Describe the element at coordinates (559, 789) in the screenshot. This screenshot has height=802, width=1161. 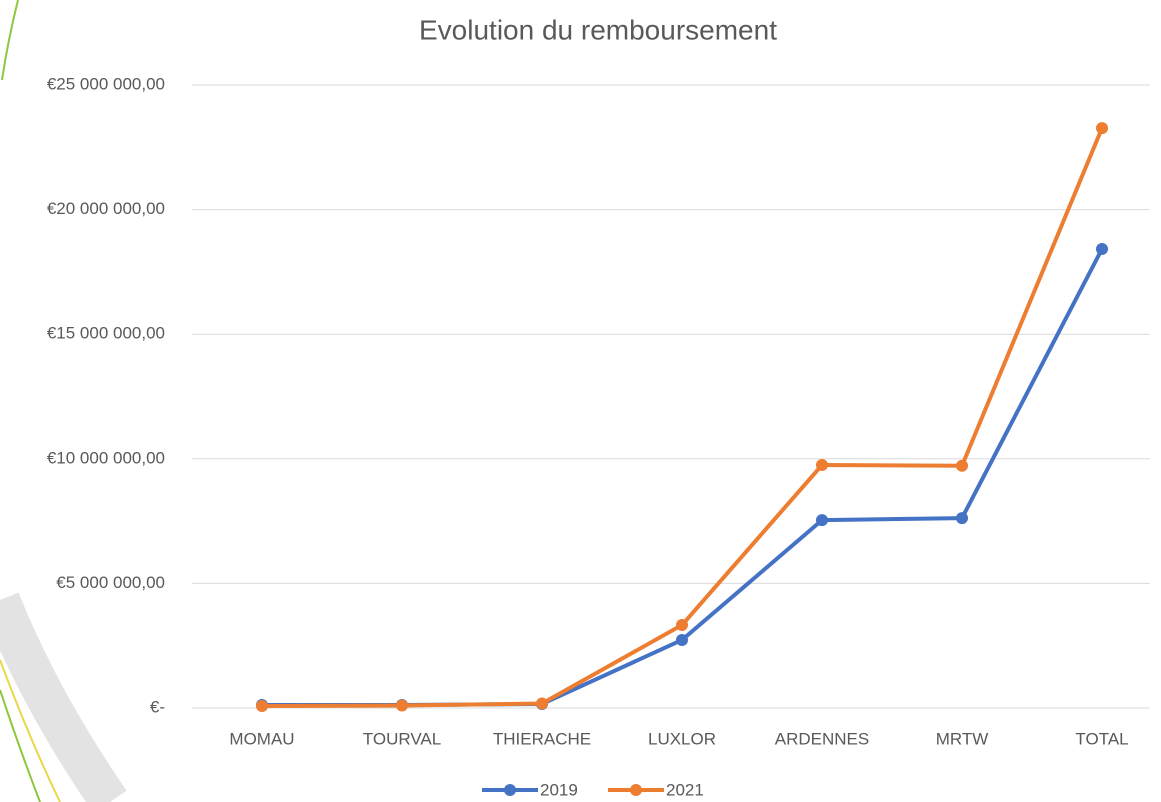
I see `legend-label: 2019` at that location.